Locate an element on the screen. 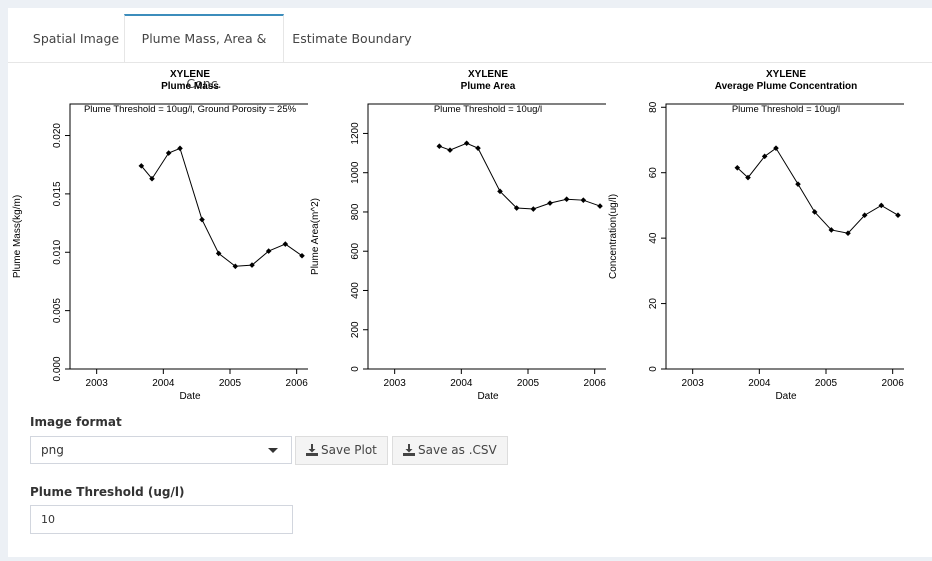 The image size is (932, 561). y-tick-label: 0.010 is located at coordinates (57, 251).